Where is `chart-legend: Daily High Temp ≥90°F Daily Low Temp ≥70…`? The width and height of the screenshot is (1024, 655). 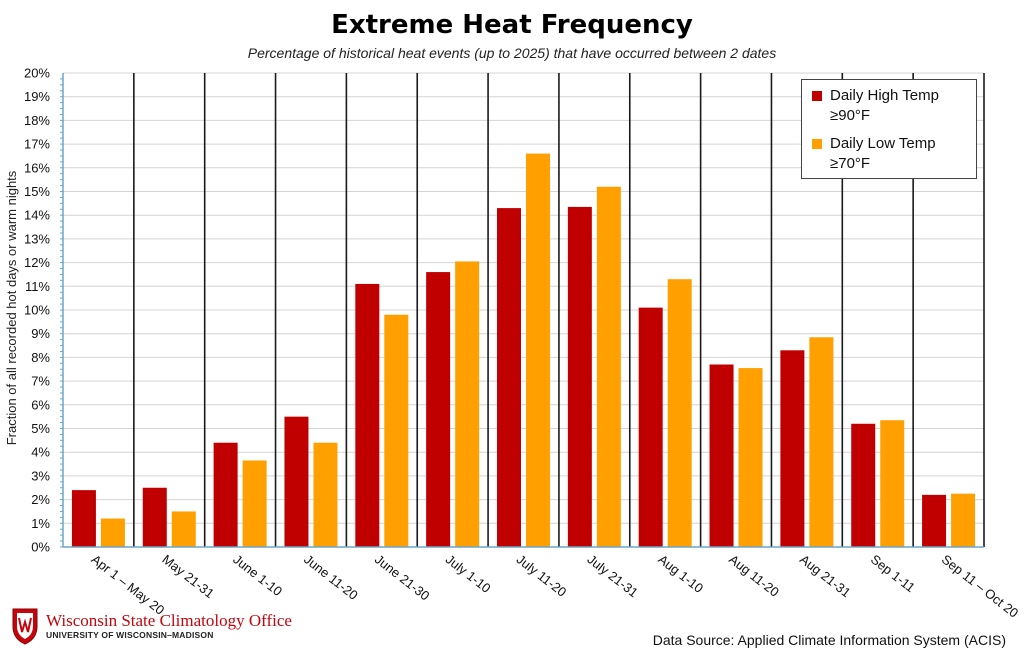
chart-legend: Daily High Temp ≥90°F Daily Low Temp ≥70… is located at coordinates (889, 129).